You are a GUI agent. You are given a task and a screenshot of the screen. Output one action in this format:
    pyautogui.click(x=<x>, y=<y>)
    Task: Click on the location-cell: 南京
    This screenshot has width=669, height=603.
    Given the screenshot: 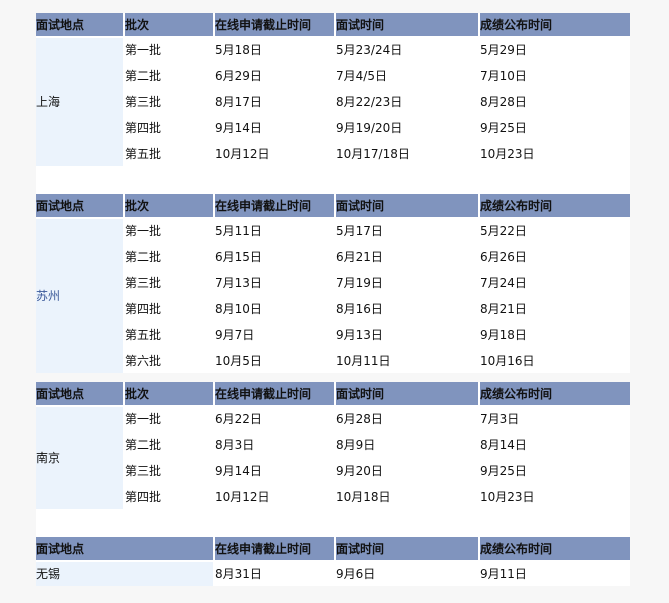 What is the action you would take?
    pyautogui.click(x=79, y=458)
    